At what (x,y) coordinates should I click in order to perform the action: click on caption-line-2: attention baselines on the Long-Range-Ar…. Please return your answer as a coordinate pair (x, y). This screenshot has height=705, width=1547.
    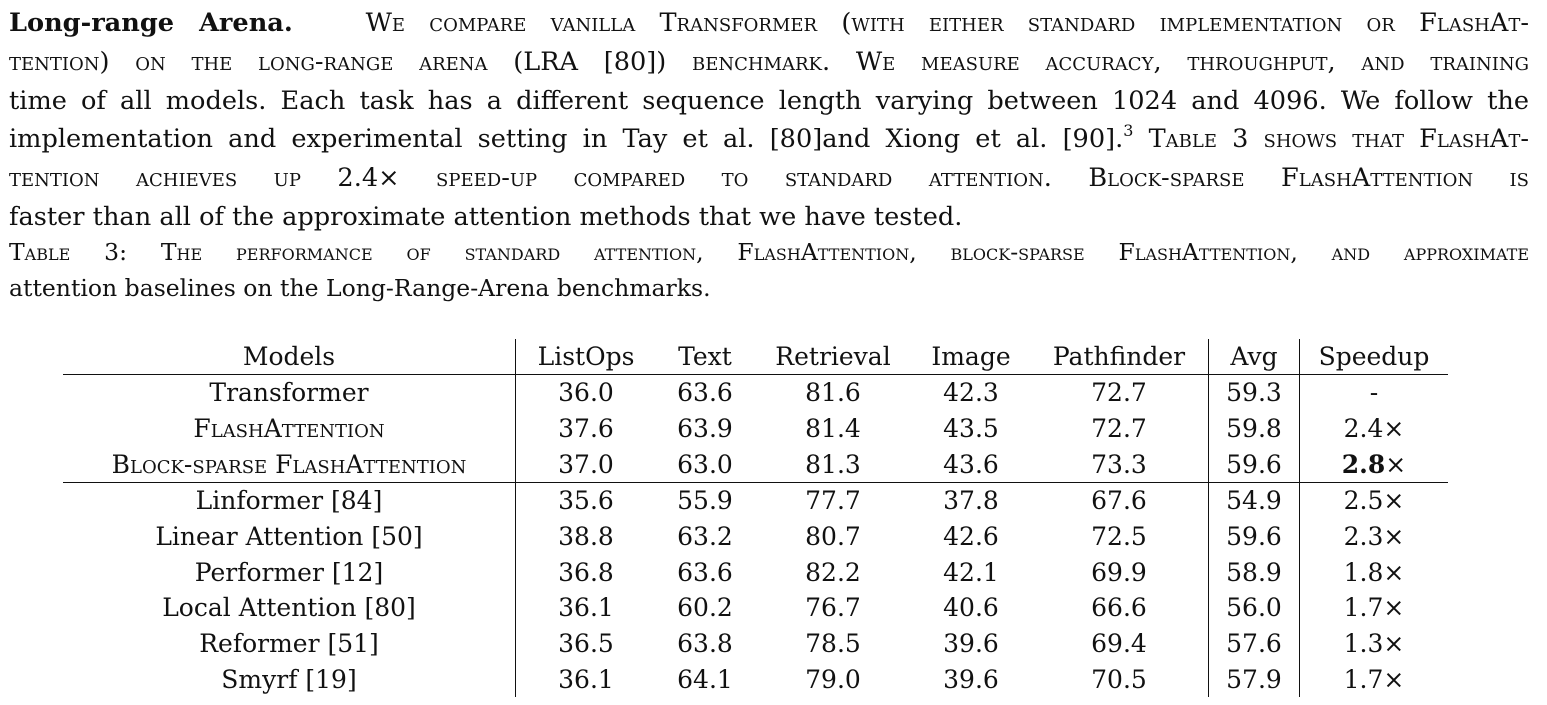
    Looking at the image, I should click on (360, 288).